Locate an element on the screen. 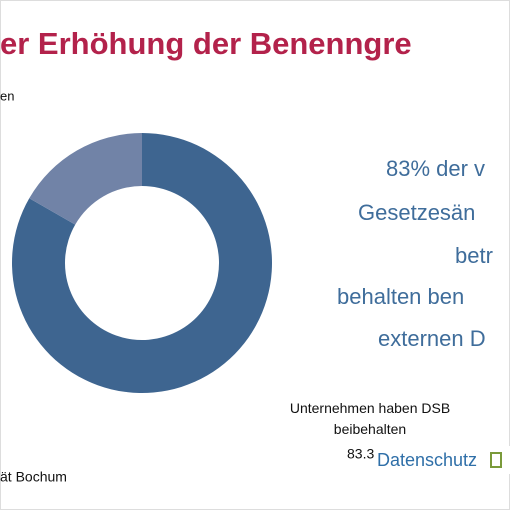 The height and width of the screenshot is (510, 510). logo-background is located at coordinates (442, 460).